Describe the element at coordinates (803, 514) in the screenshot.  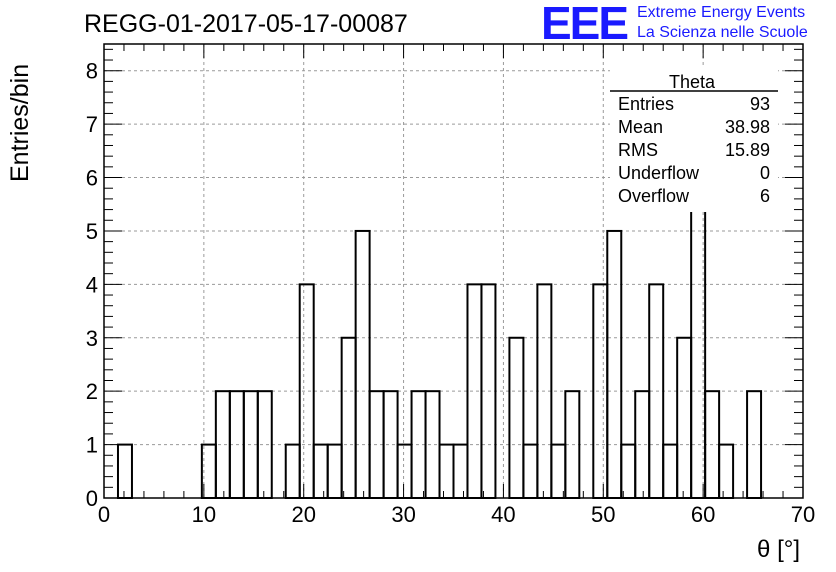
I see `x-tick-label: 70` at that location.